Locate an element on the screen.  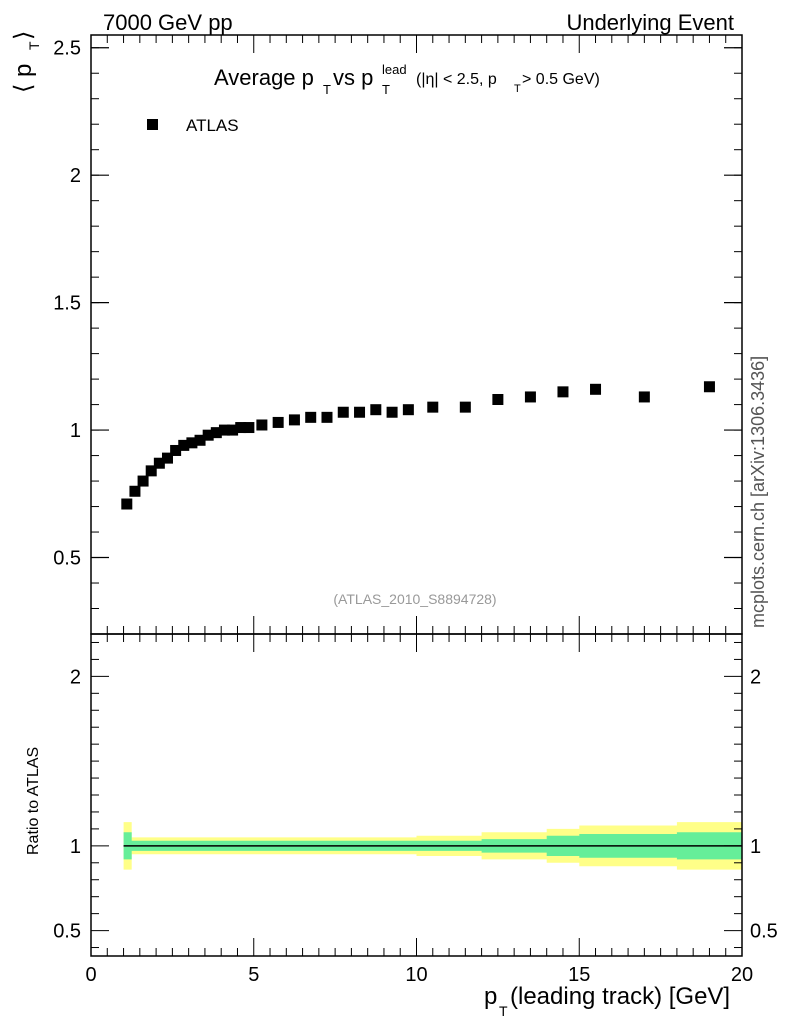
ratio-y-tick-label-left: 1 is located at coordinates (75, 847).